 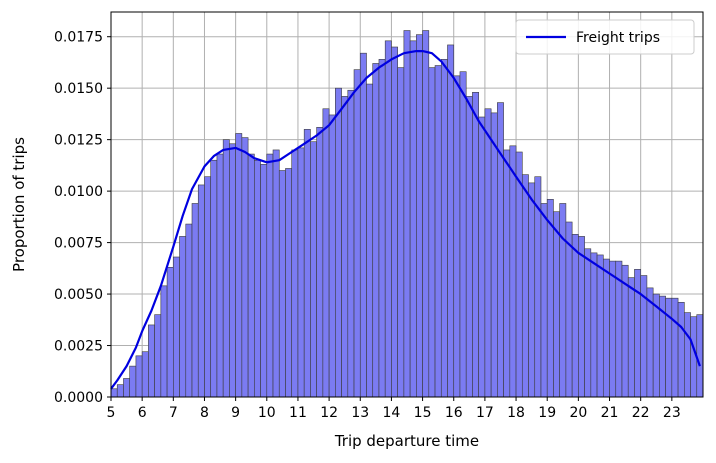 I want to click on x-tick-label-14: 19, so click(x=547, y=413).